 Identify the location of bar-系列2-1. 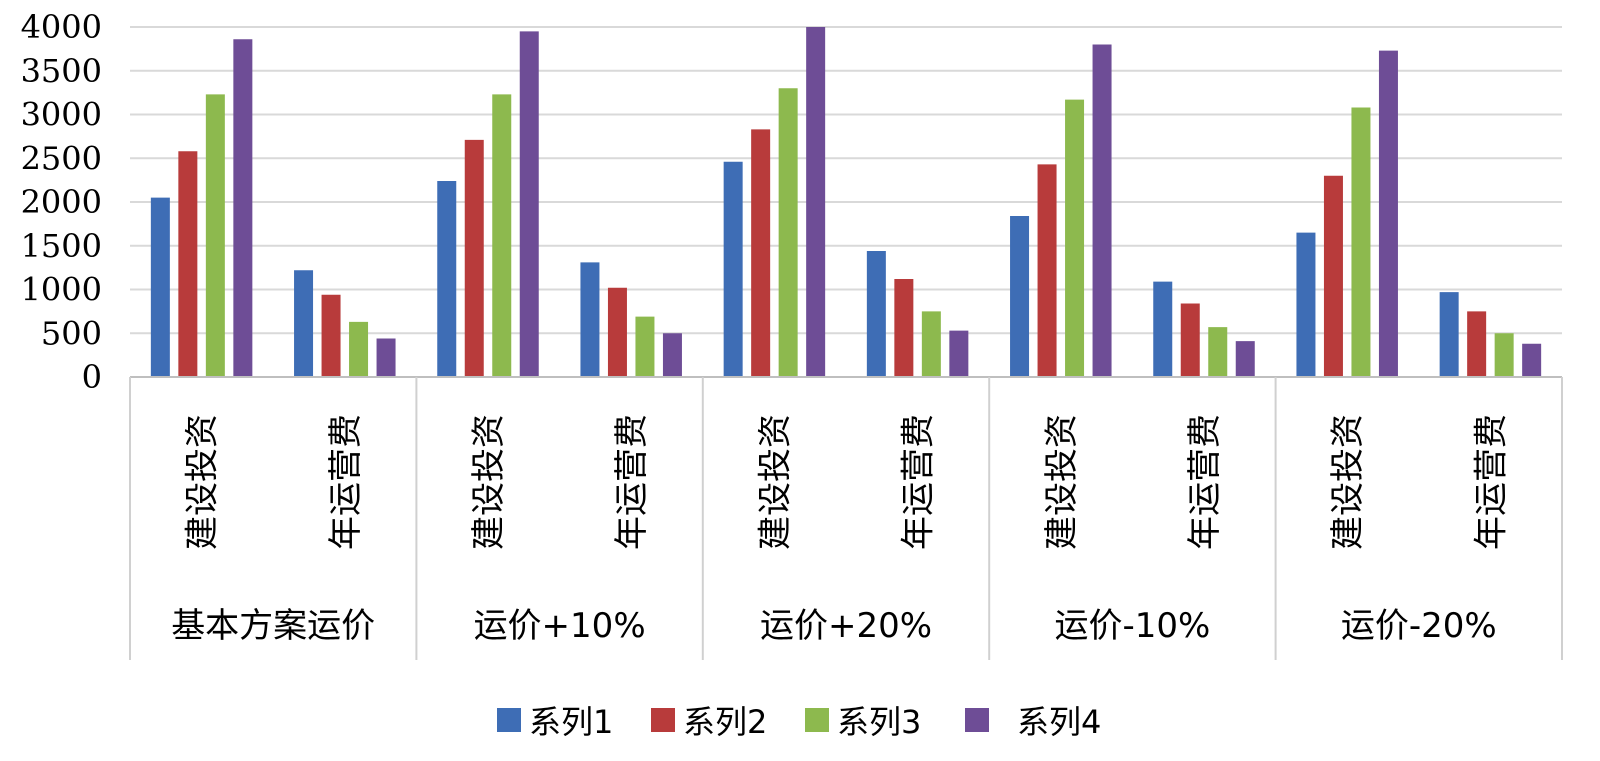
(331, 335).